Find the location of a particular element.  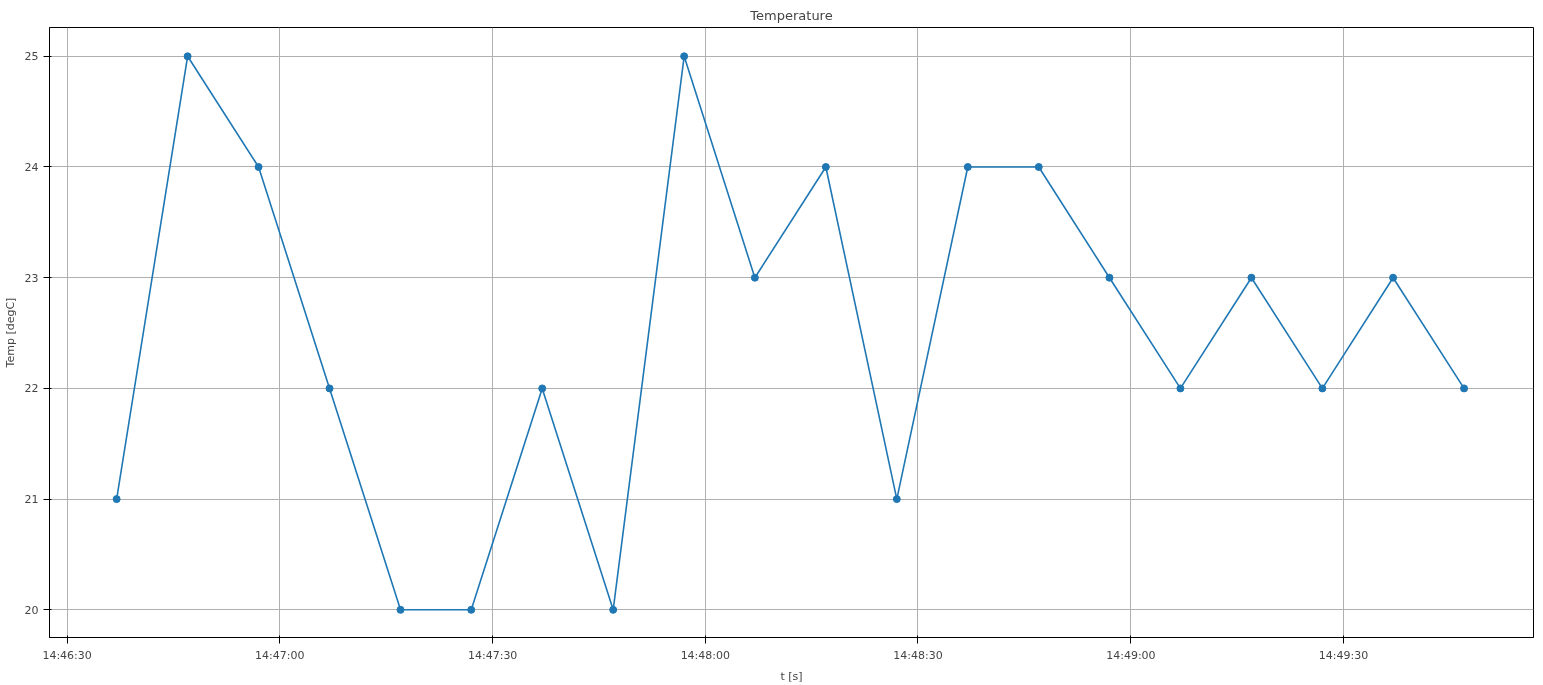

chart-title: Temperature is located at coordinates (791, 15).